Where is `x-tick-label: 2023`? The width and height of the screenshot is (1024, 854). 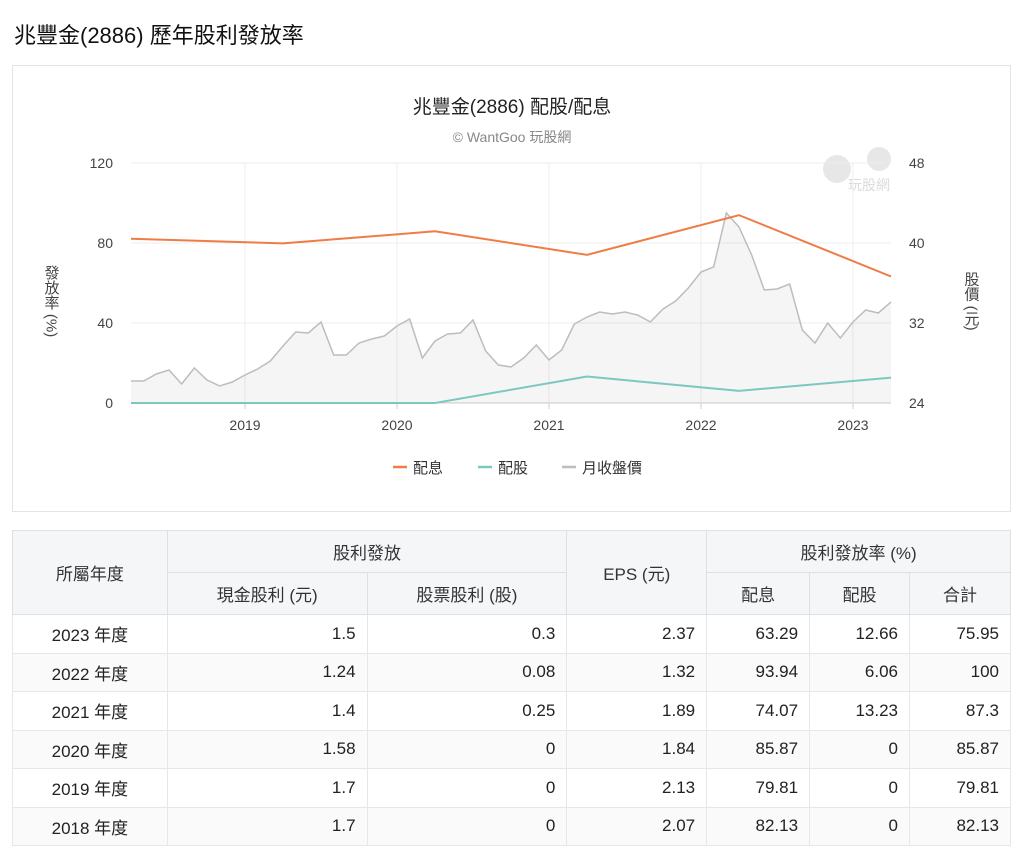
x-tick-label: 2023 is located at coordinates (852, 425).